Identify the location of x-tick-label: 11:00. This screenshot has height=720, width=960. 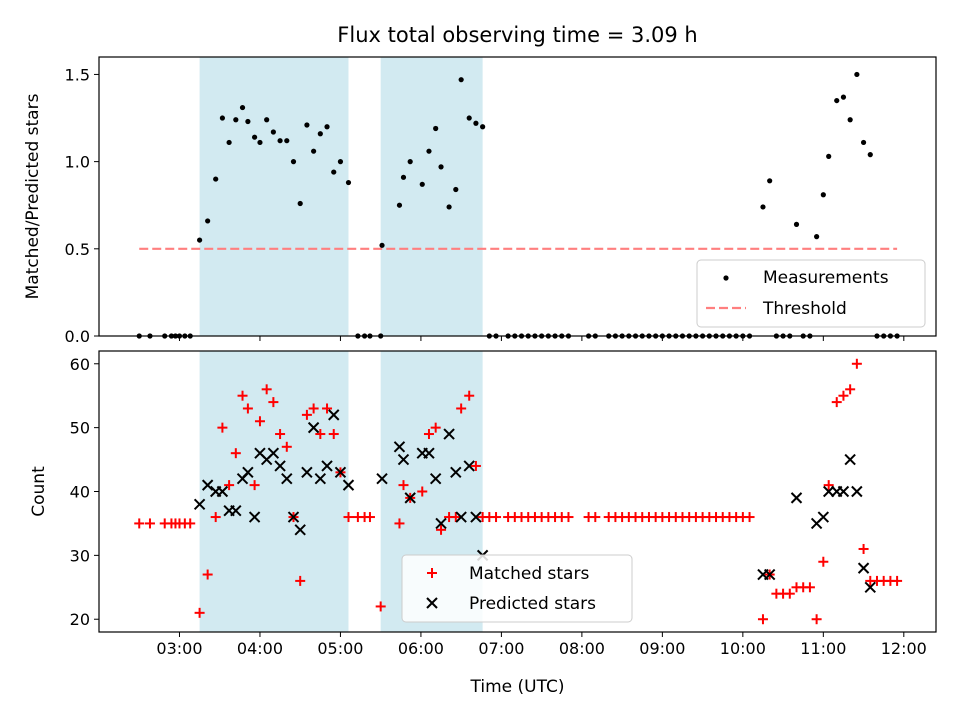
(823, 648).